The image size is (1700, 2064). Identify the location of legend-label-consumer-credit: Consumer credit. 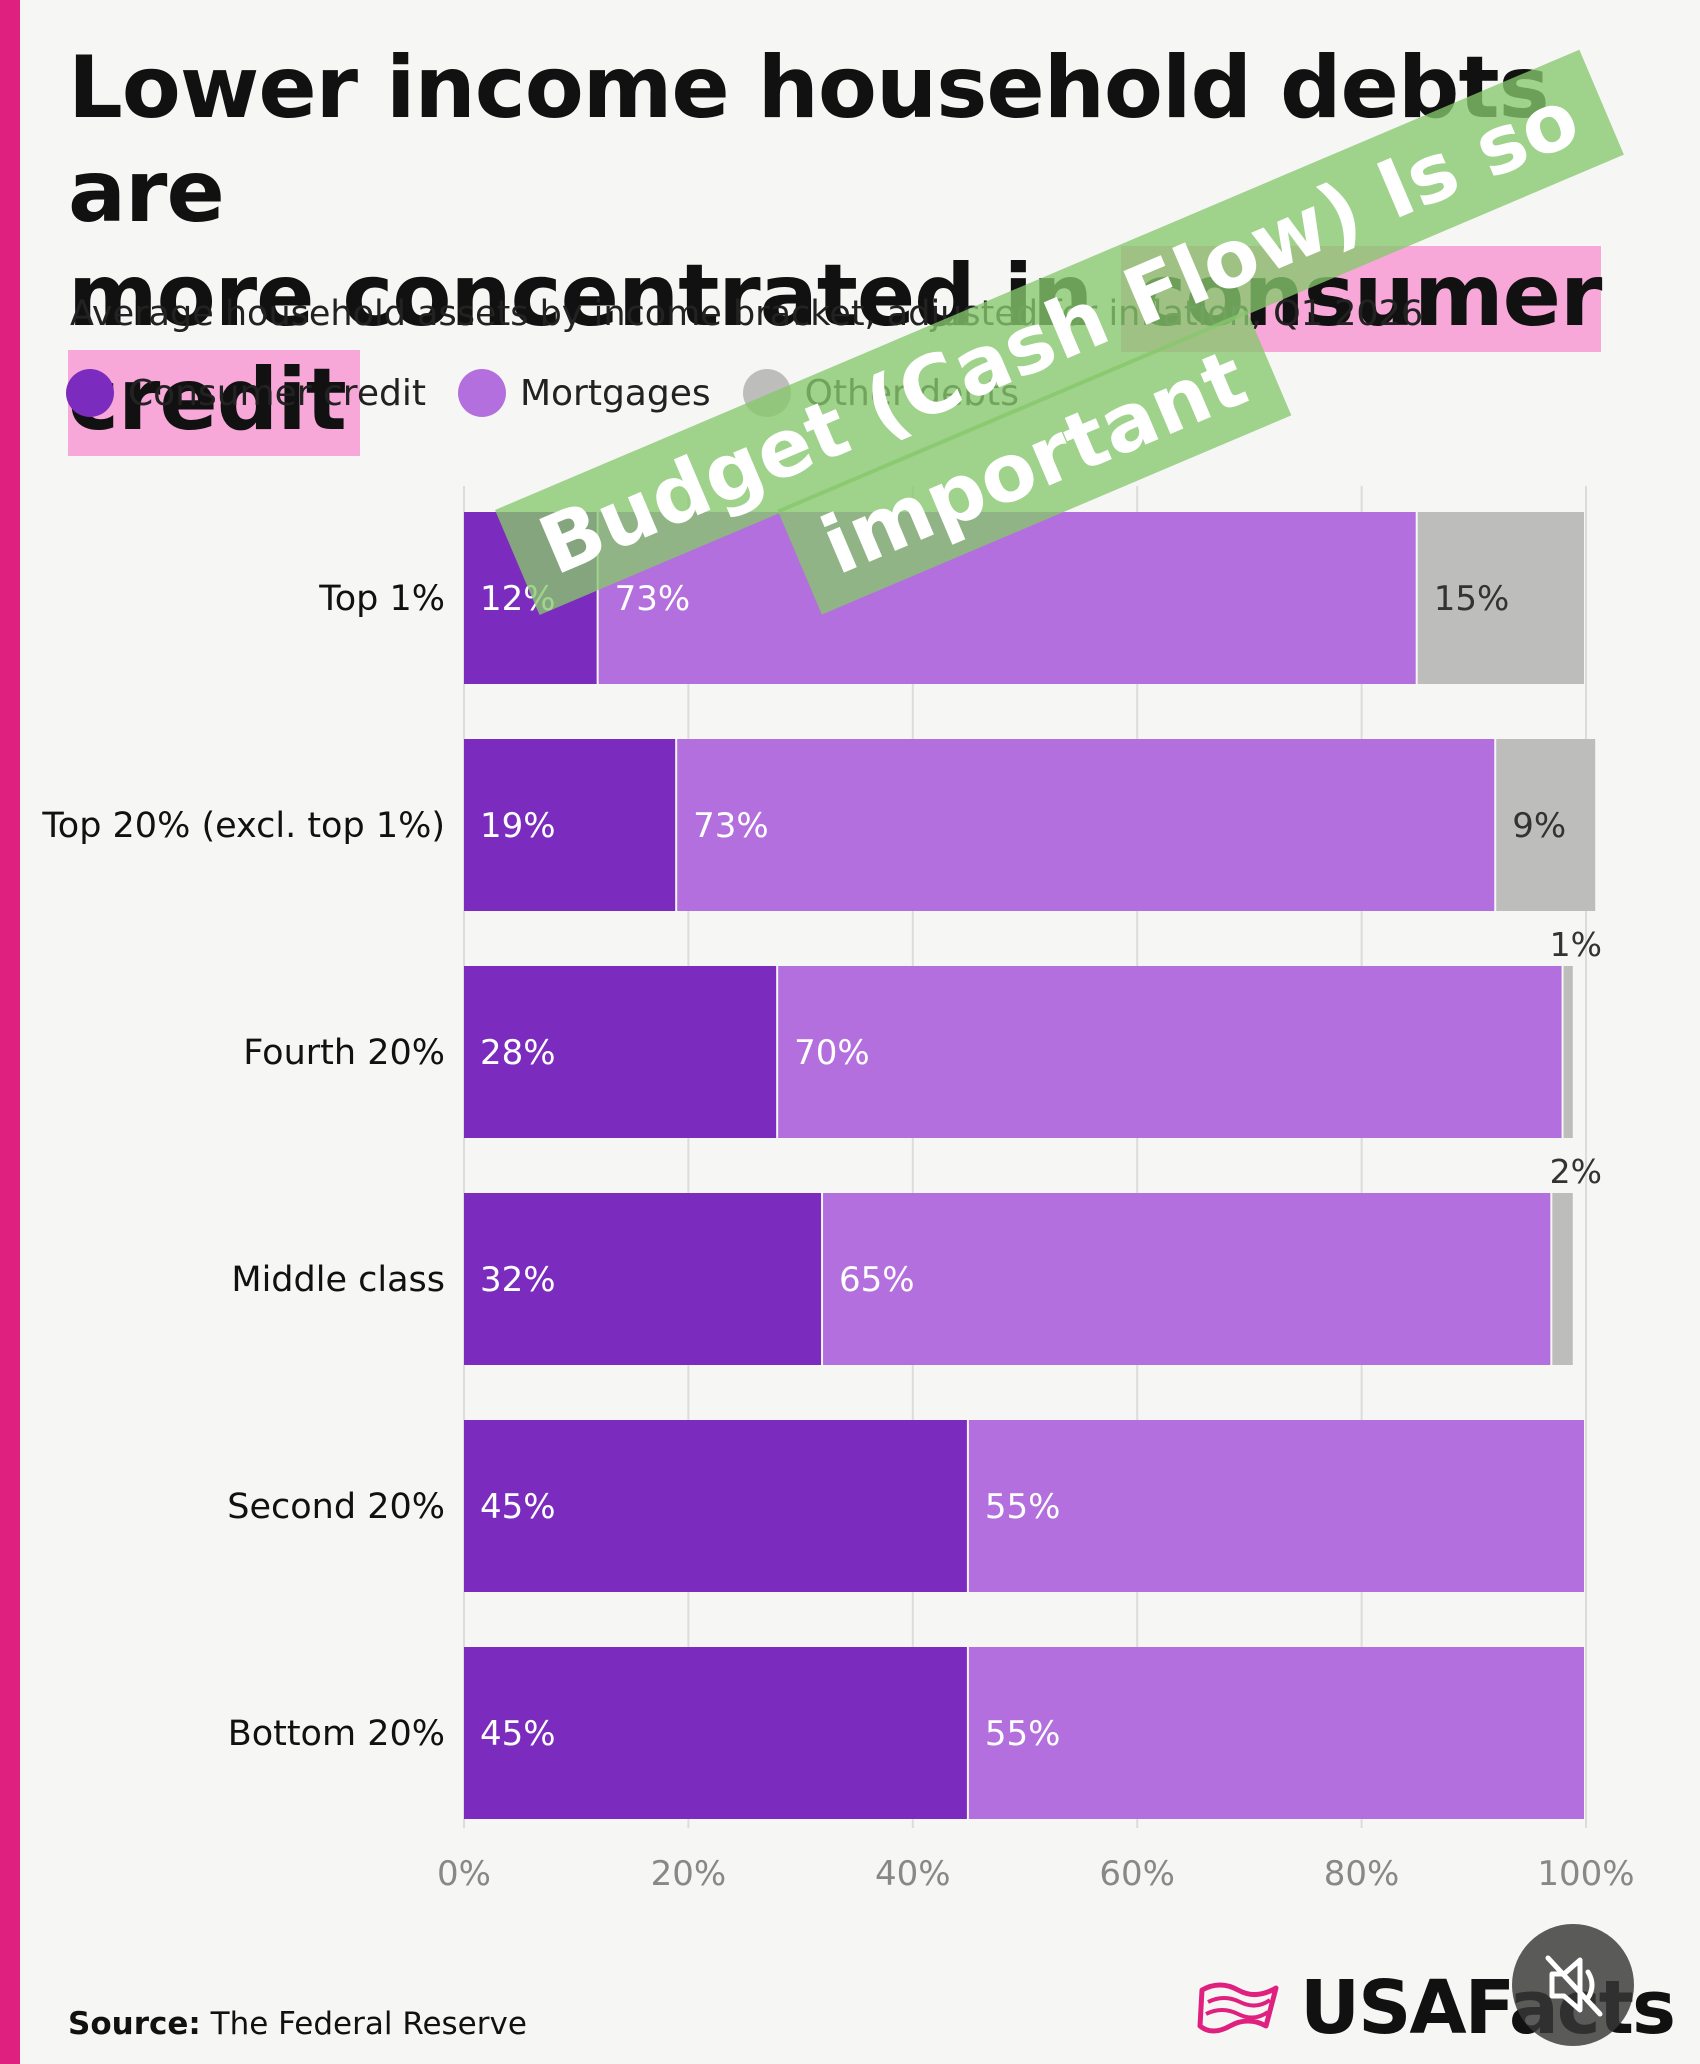
(277, 393).